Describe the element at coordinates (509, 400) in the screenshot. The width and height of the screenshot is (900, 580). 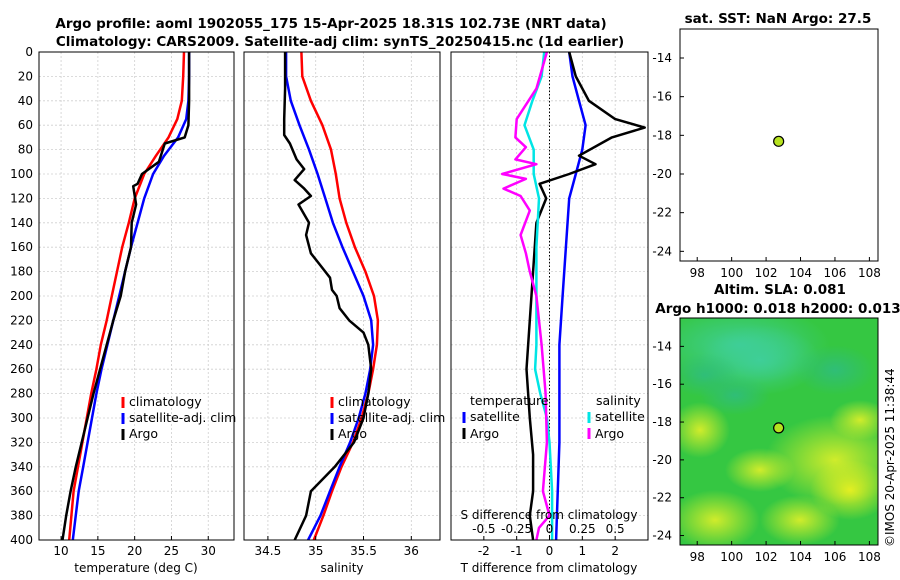
I see `legend-temperature-title: temperature` at that location.